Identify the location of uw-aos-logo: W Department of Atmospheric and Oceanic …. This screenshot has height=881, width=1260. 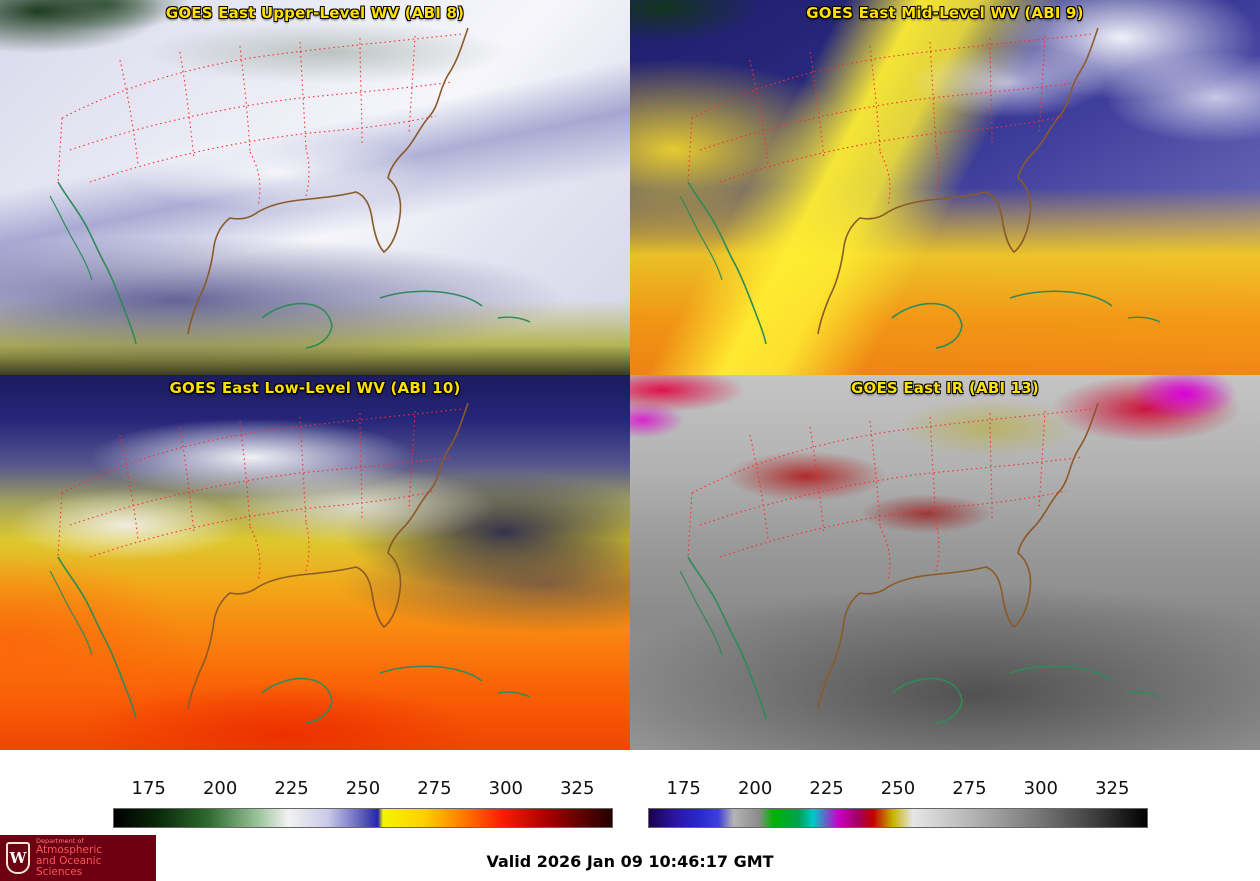
(78, 858).